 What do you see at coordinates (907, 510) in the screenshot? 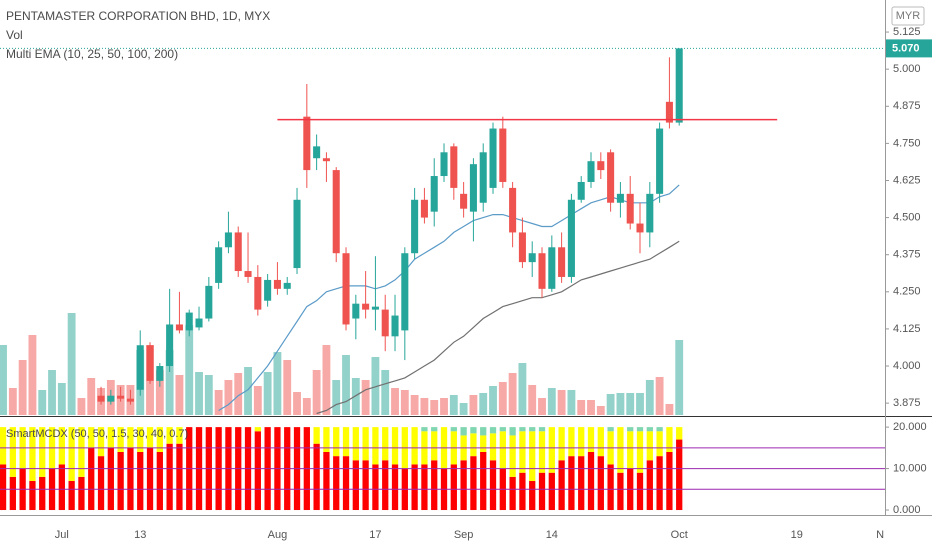
I see `indicator-tick-label: 0.000` at bounding box center [907, 510].